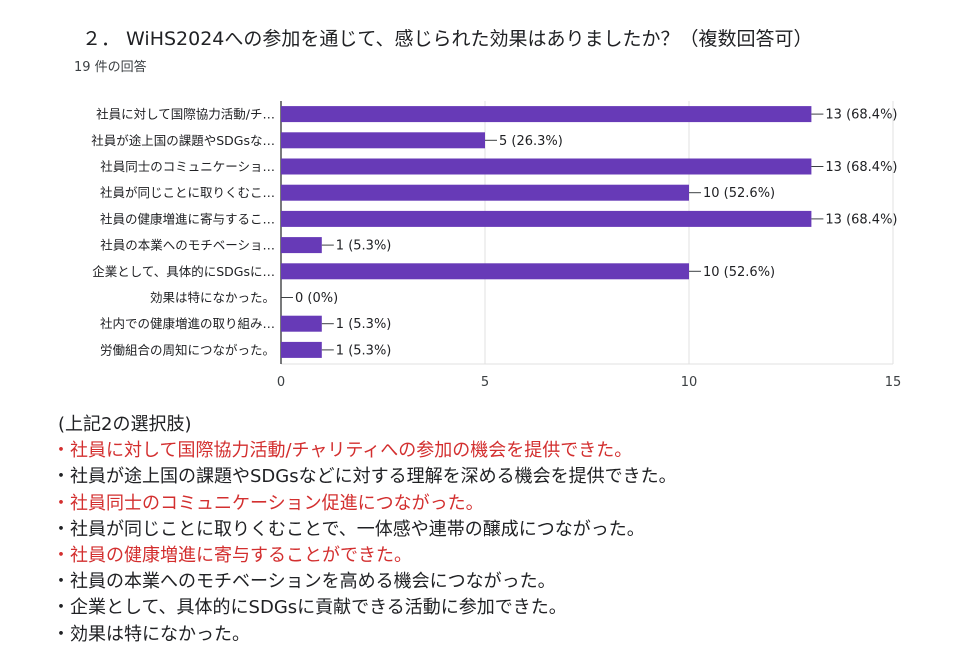 The height and width of the screenshot is (672, 959). I want to click on value-label: 0 (0%), so click(316, 298).